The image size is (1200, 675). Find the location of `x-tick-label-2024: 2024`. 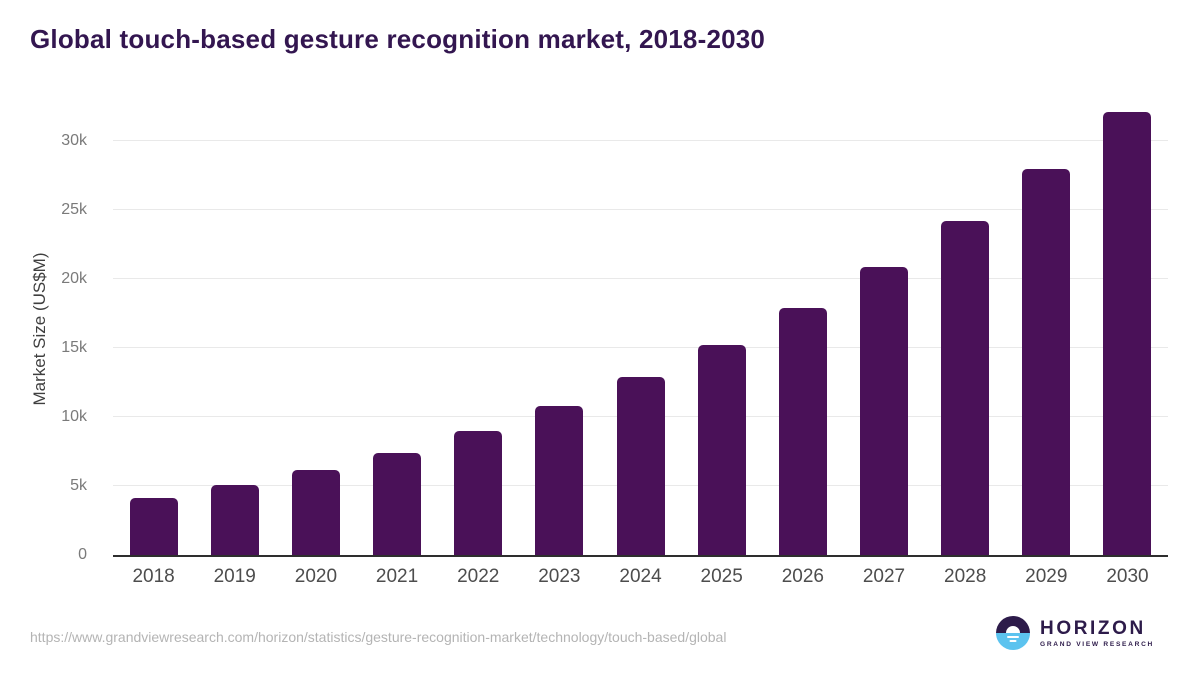

x-tick-label-2024: 2024 is located at coordinates (640, 576).